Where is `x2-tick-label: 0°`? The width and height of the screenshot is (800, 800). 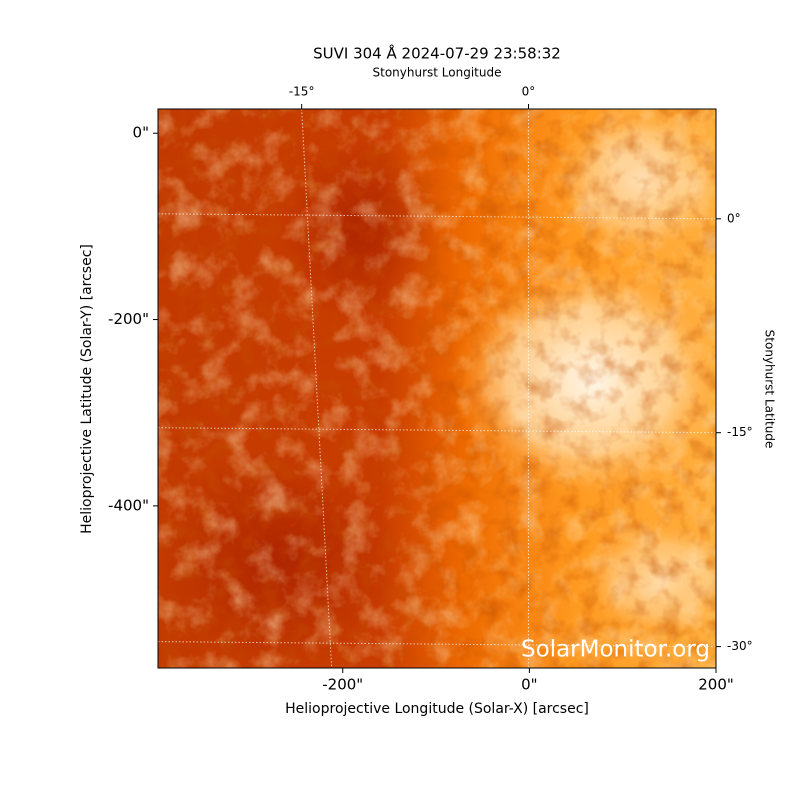
x2-tick-label: 0° is located at coordinates (529, 92).